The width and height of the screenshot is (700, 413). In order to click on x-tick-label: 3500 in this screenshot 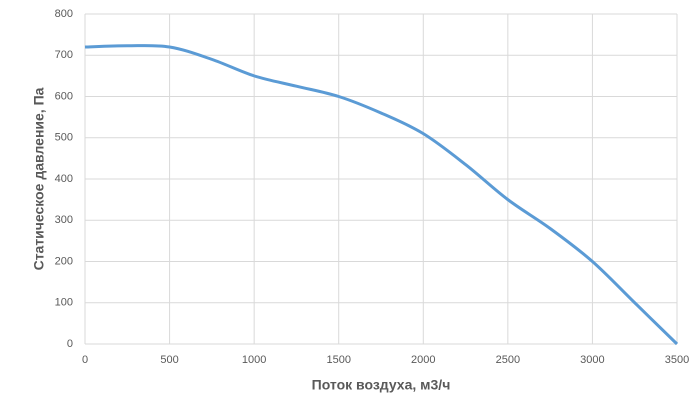, I will do `click(677, 360)`.